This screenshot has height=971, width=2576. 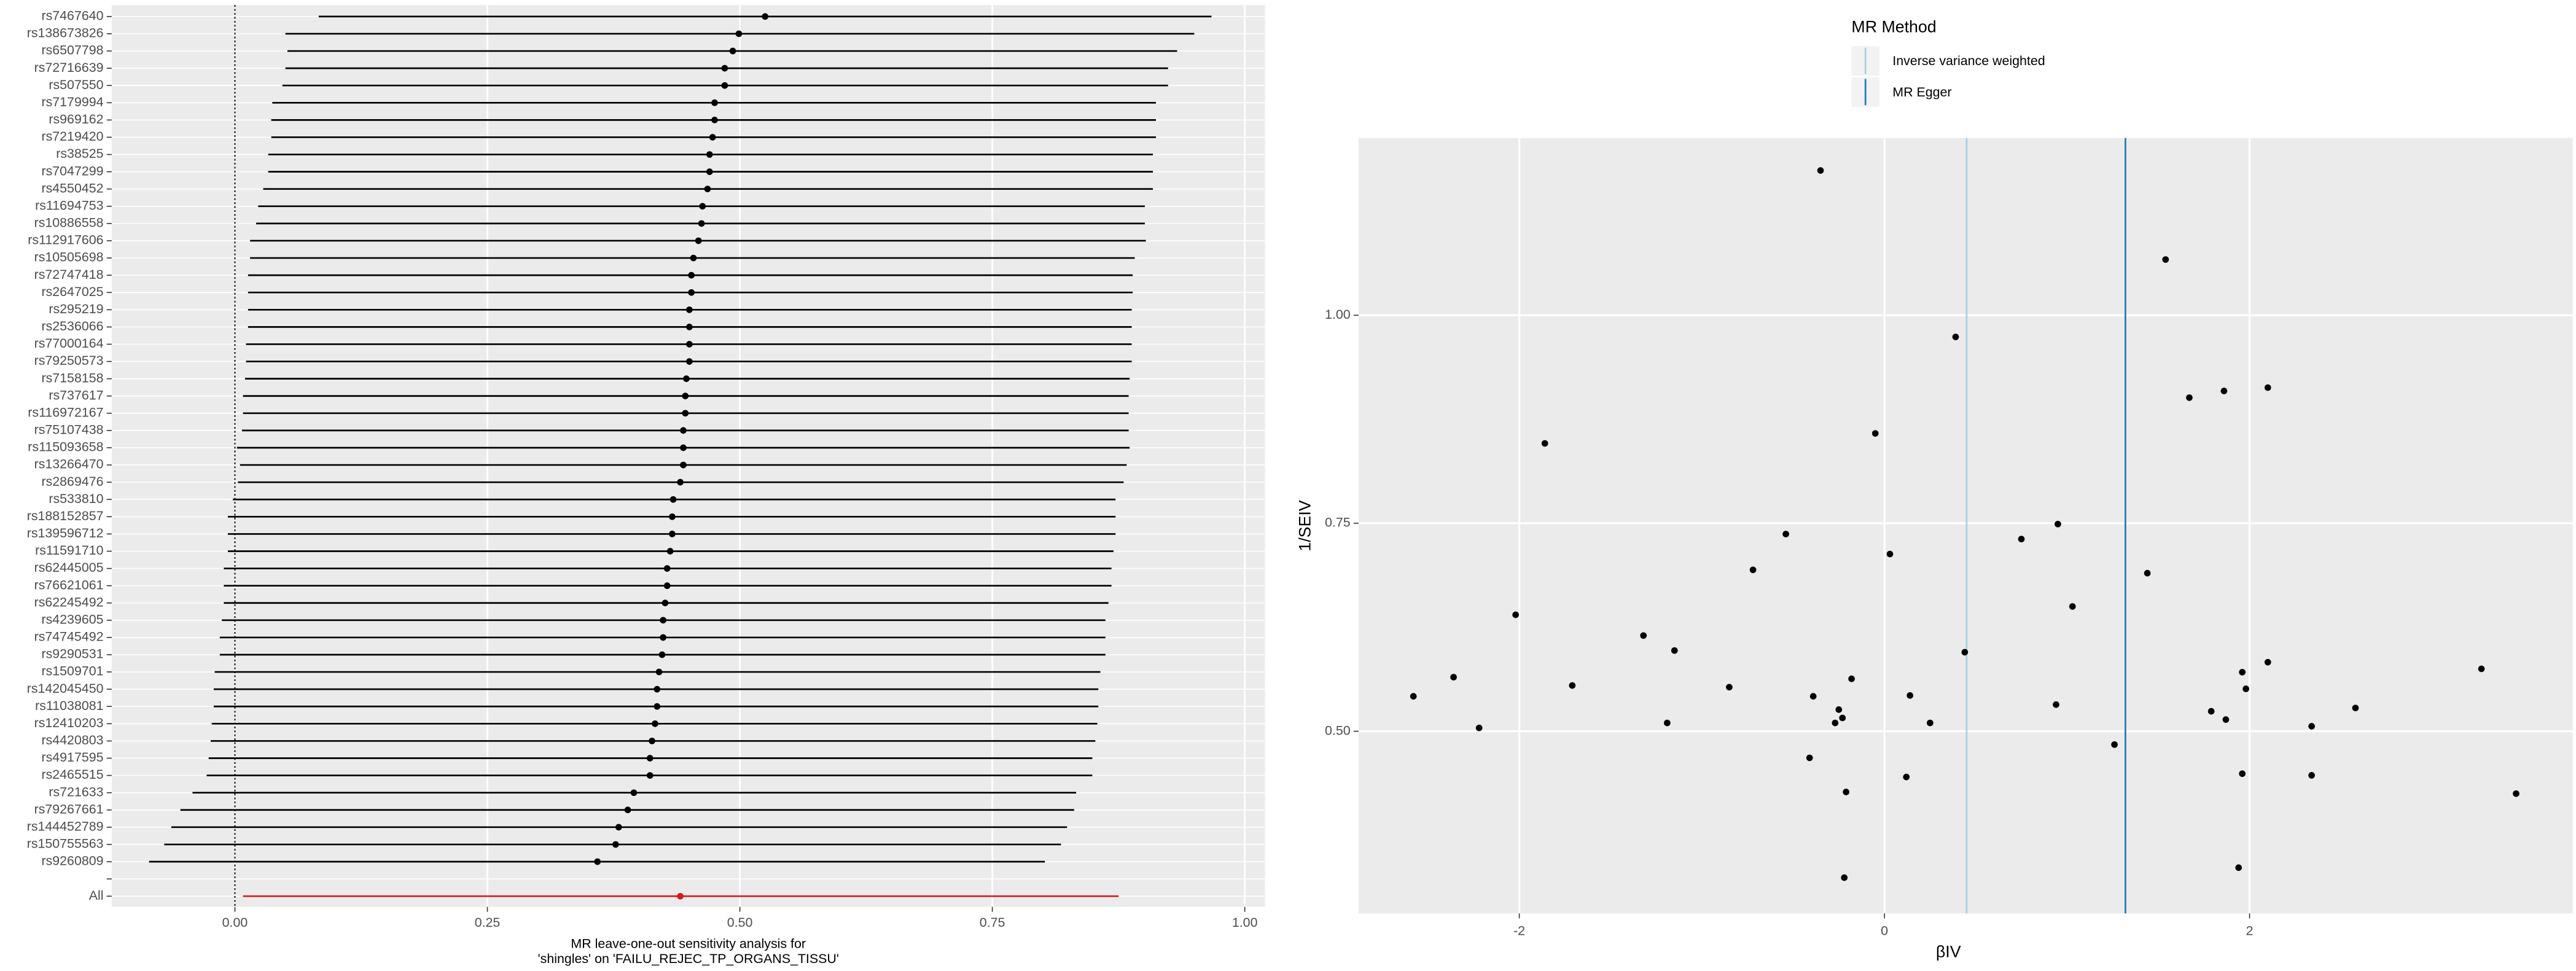 I want to click on y-tick-label: rs533810, so click(x=76, y=499).